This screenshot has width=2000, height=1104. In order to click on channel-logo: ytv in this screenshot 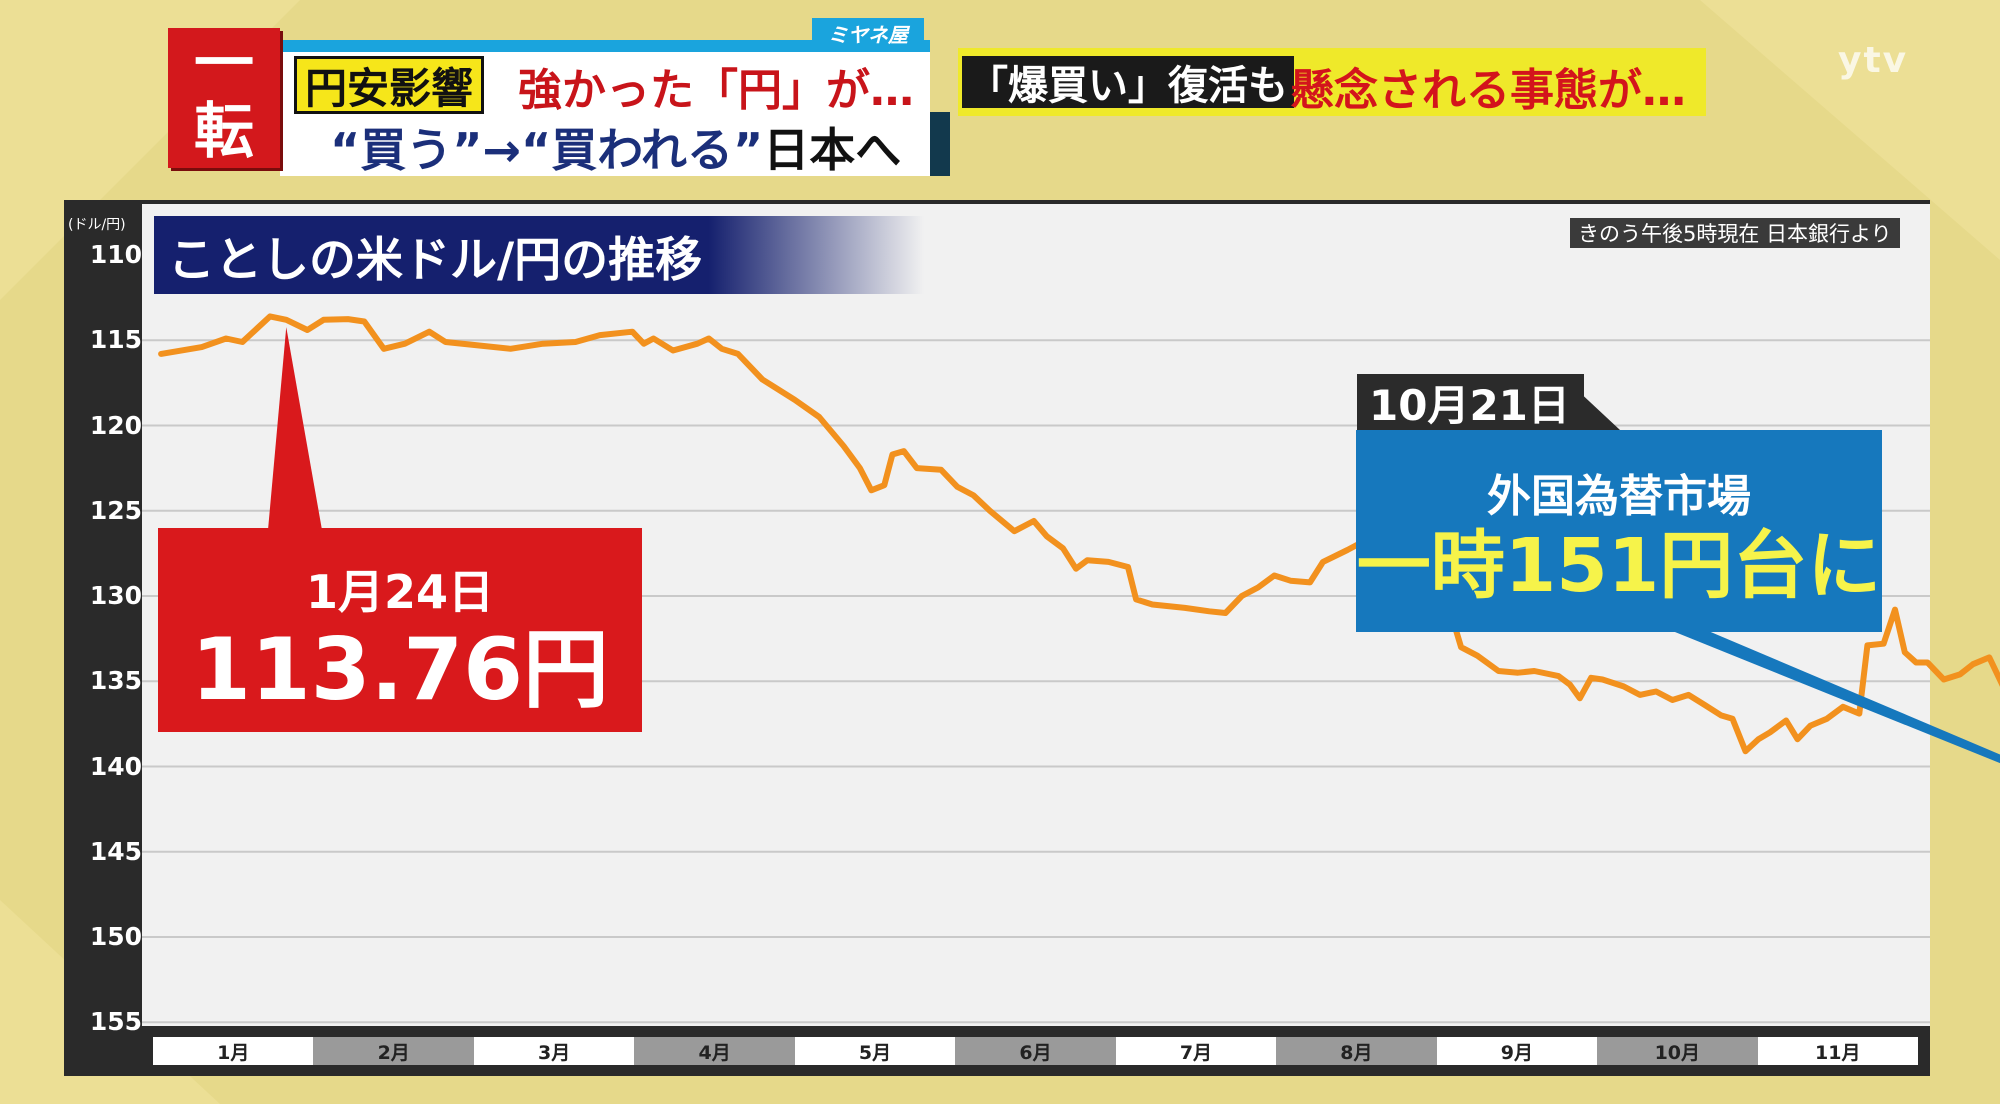, I will do `click(1873, 60)`.